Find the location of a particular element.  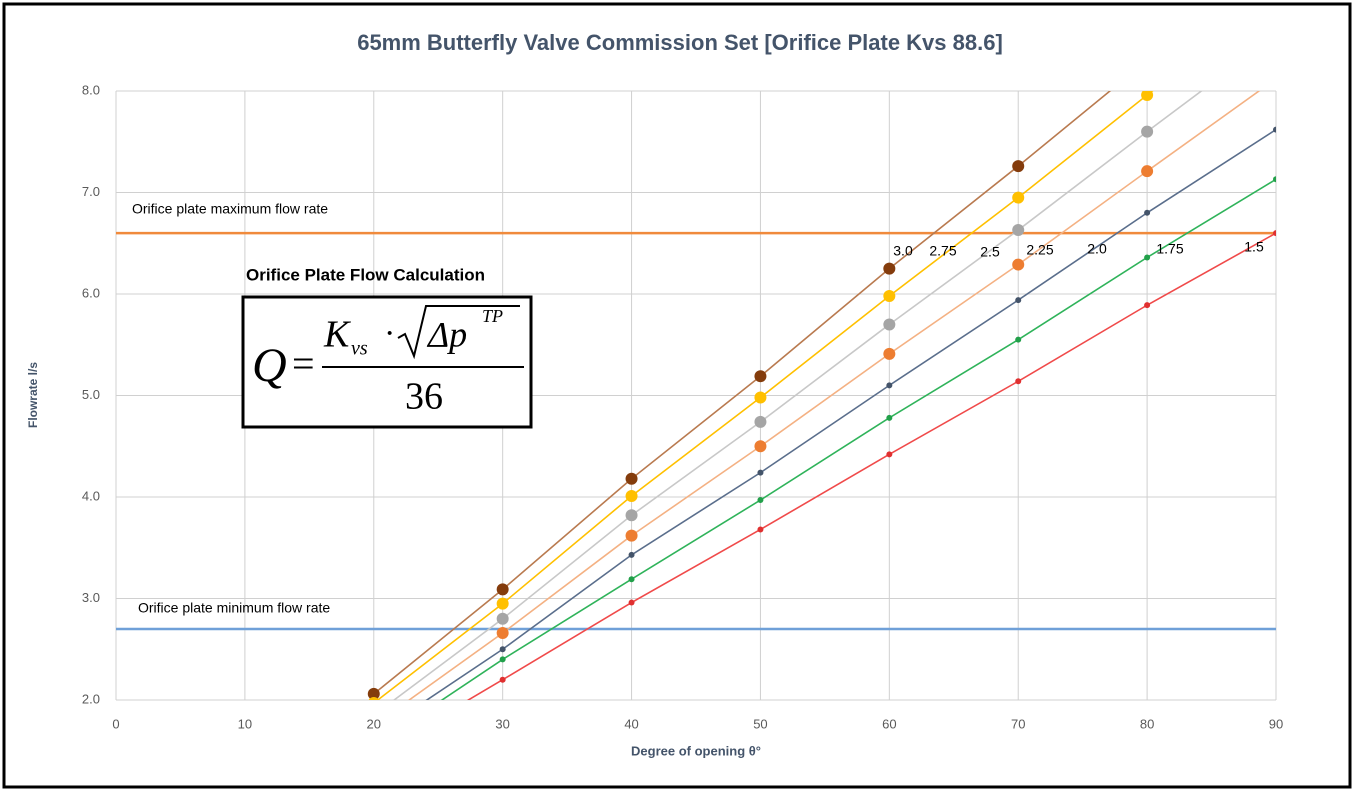

y-tick-label: 6.0 is located at coordinates (91, 292).